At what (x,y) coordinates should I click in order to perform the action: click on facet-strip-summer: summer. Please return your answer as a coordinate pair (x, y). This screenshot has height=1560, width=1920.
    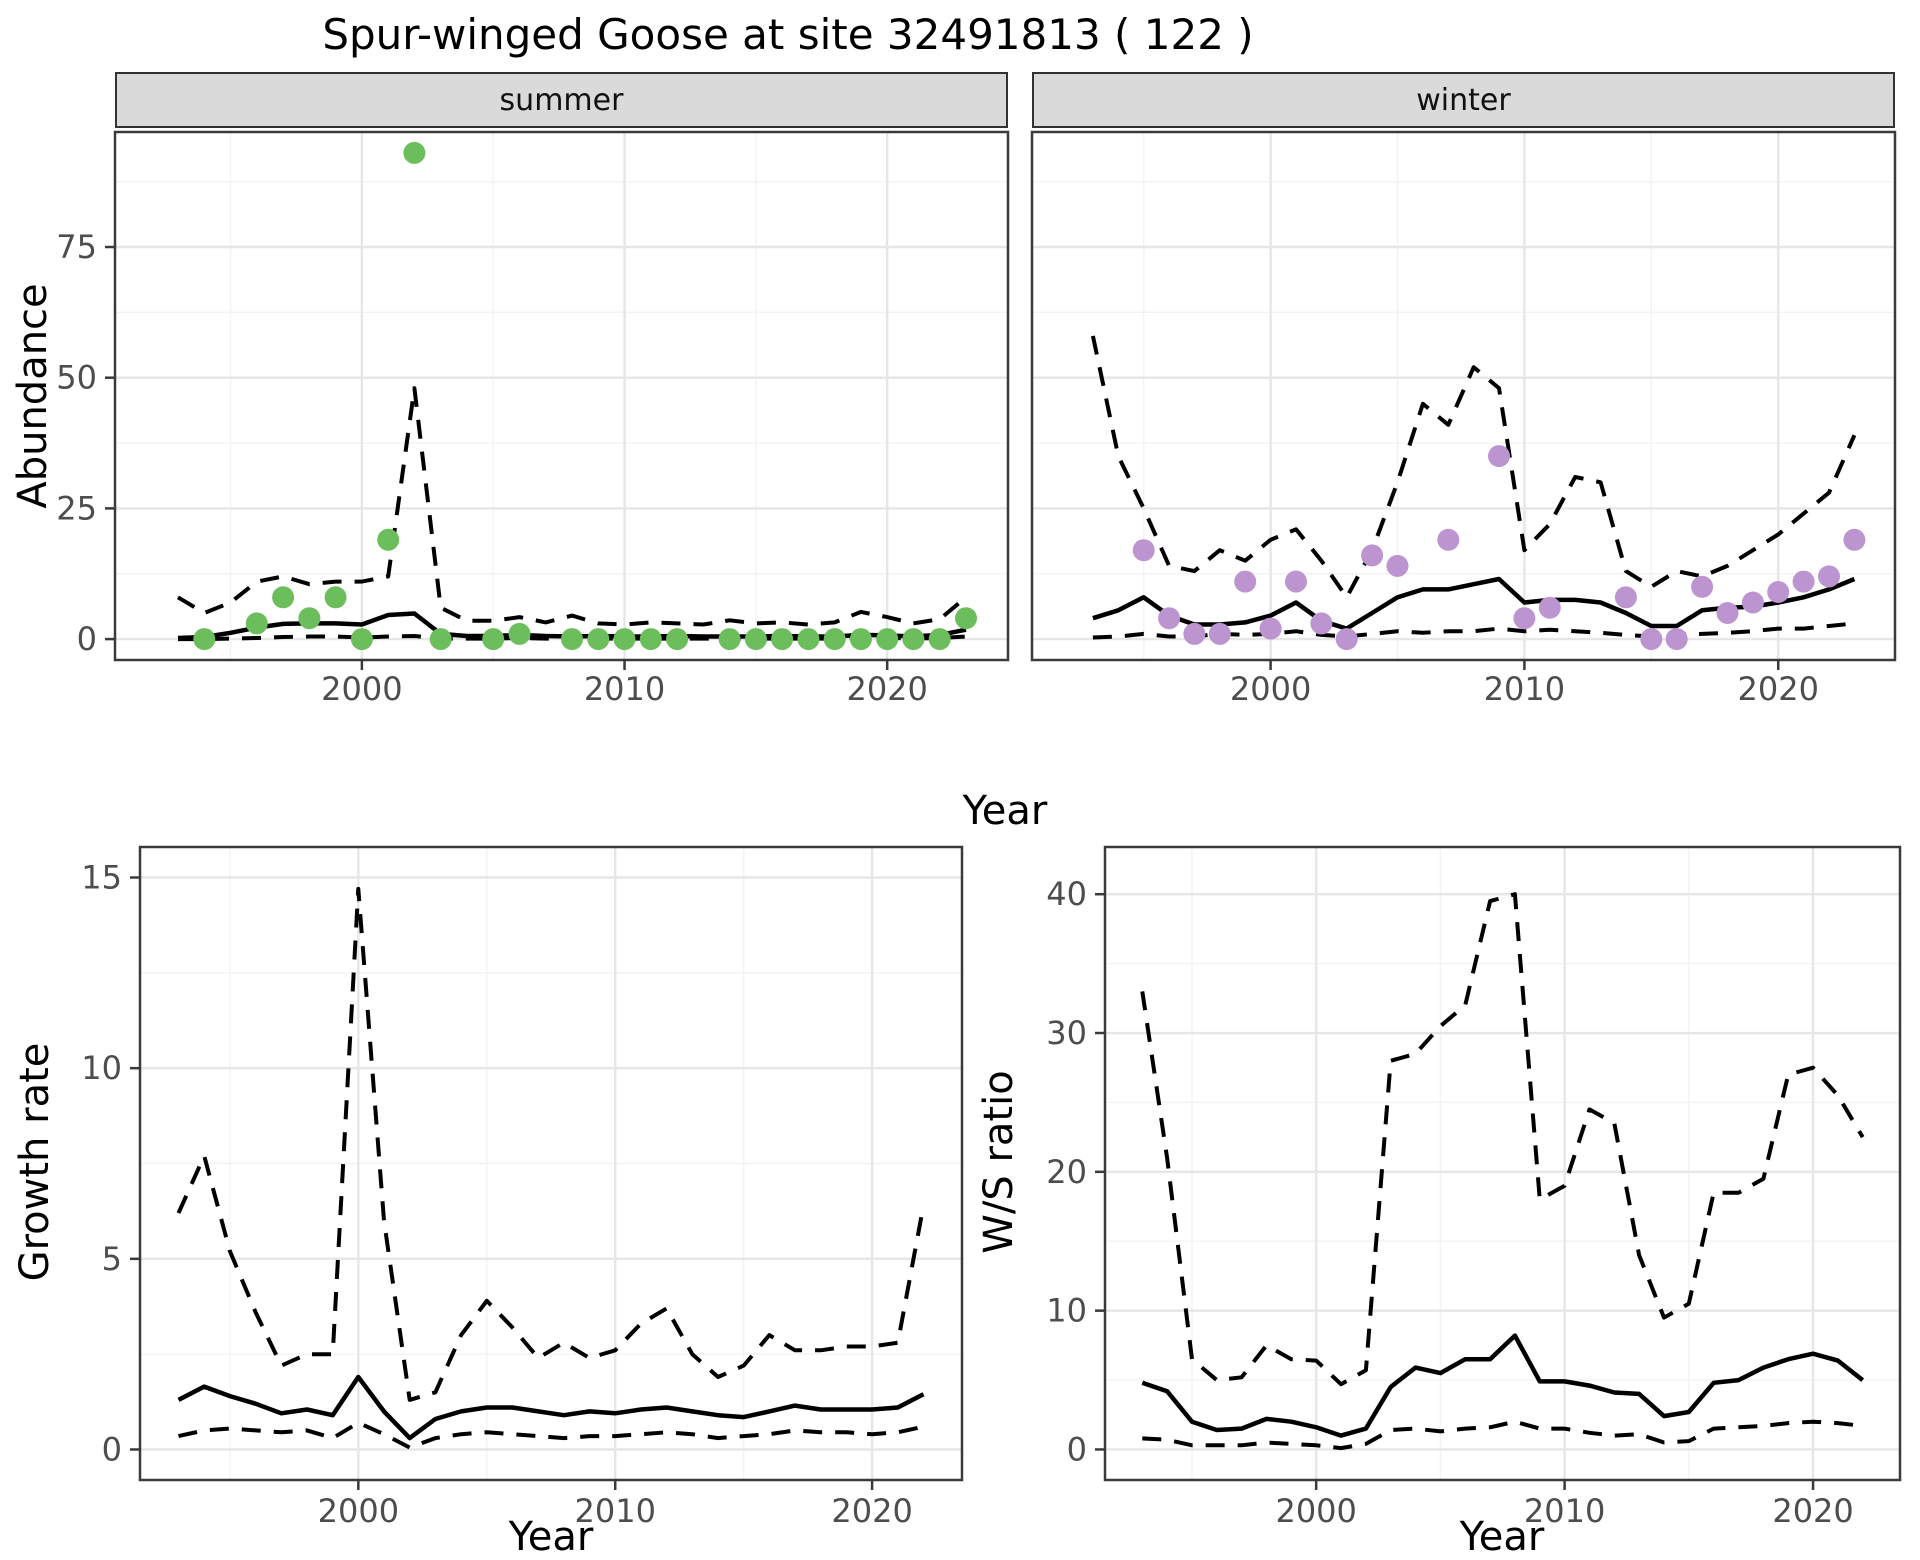
    Looking at the image, I should click on (561, 100).